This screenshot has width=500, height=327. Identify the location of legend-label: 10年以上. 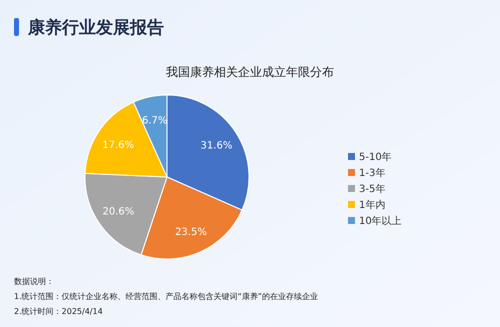
(380, 221).